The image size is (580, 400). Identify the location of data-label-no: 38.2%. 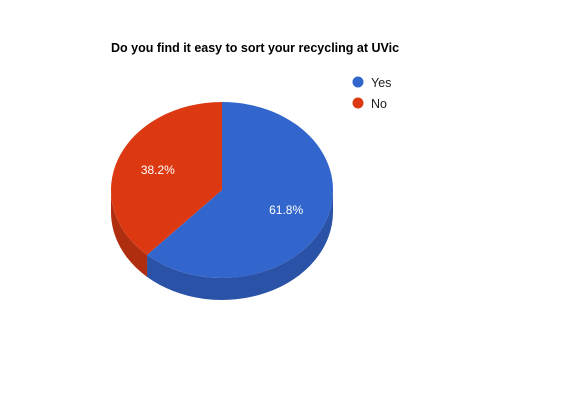
(158, 170).